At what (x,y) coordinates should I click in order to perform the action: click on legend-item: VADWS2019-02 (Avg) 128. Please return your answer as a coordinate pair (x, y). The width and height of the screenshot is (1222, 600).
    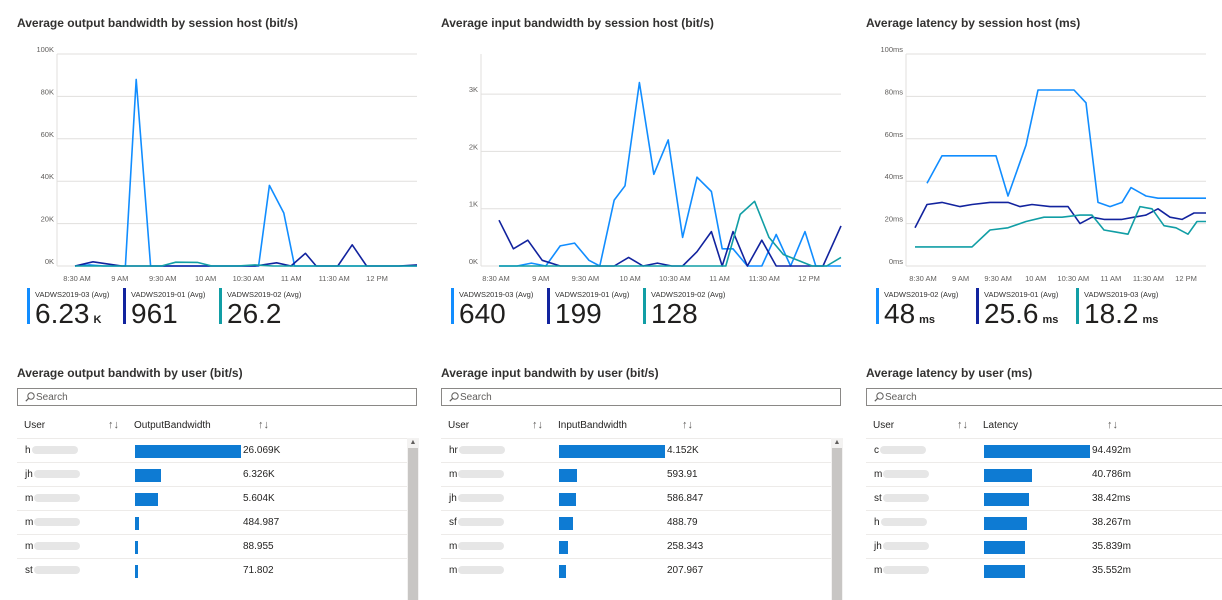
    Looking at the image, I should click on (684, 316).